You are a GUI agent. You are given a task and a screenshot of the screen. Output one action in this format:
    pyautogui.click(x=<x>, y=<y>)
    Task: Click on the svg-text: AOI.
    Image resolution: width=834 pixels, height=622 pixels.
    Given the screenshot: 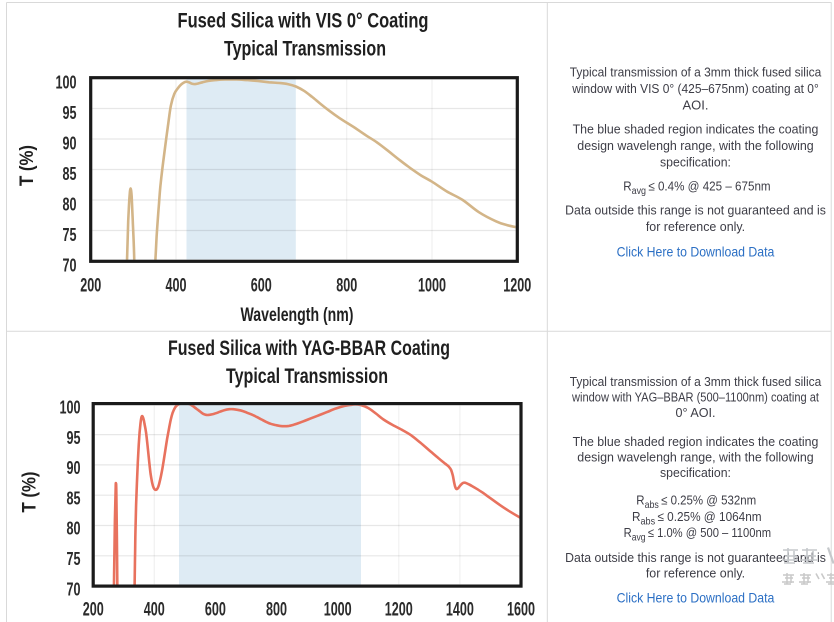 What is the action you would take?
    pyautogui.click(x=696, y=105)
    